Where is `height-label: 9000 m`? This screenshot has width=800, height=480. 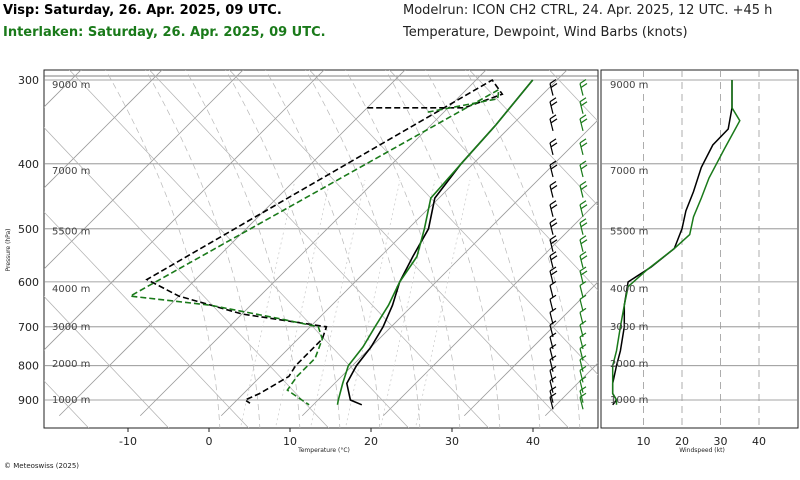
height-label: 9000 m is located at coordinates (71, 85).